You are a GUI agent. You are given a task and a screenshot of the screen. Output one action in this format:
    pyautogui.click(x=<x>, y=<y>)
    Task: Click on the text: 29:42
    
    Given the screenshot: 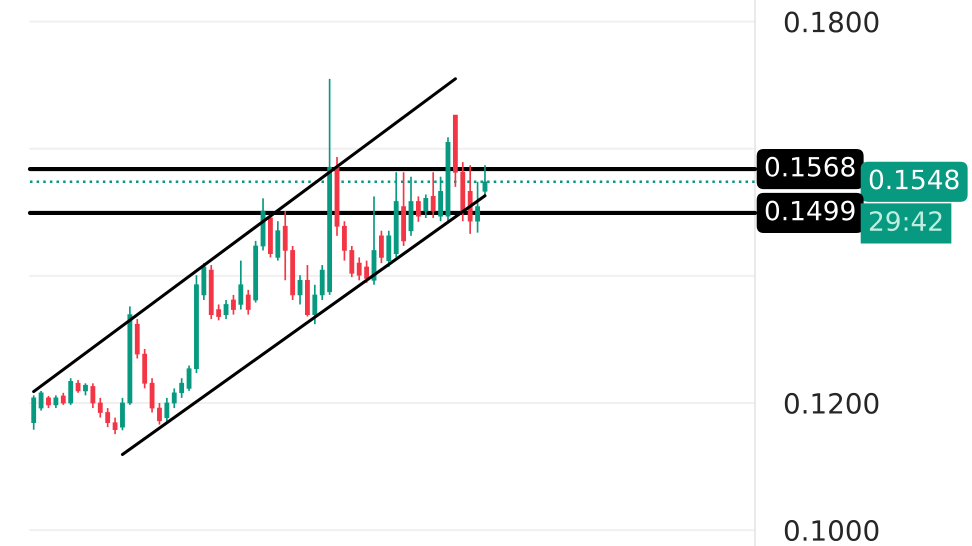 What is the action you would take?
    pyautogui.click(x=906, y=221)
    